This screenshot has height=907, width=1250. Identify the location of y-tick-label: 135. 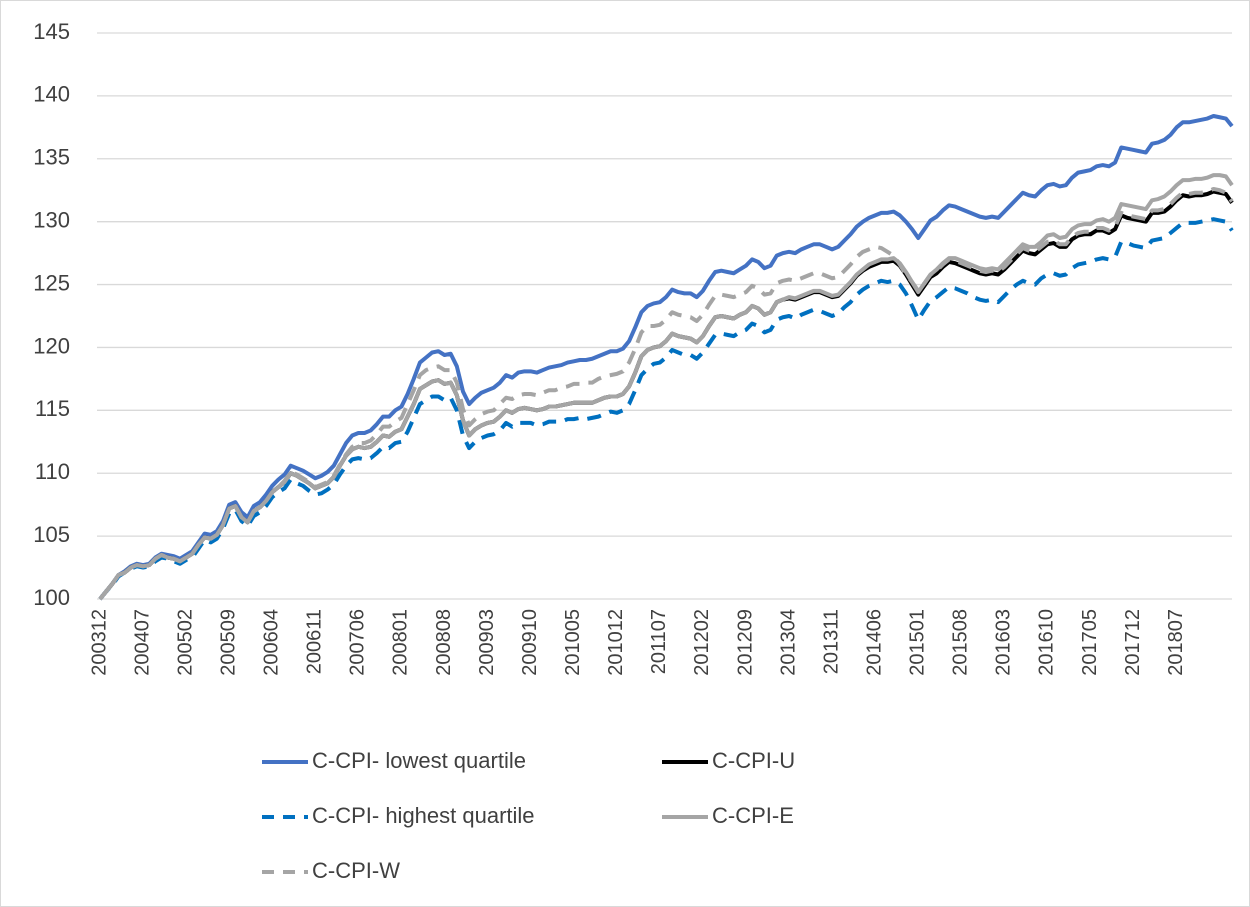
(51, 157).